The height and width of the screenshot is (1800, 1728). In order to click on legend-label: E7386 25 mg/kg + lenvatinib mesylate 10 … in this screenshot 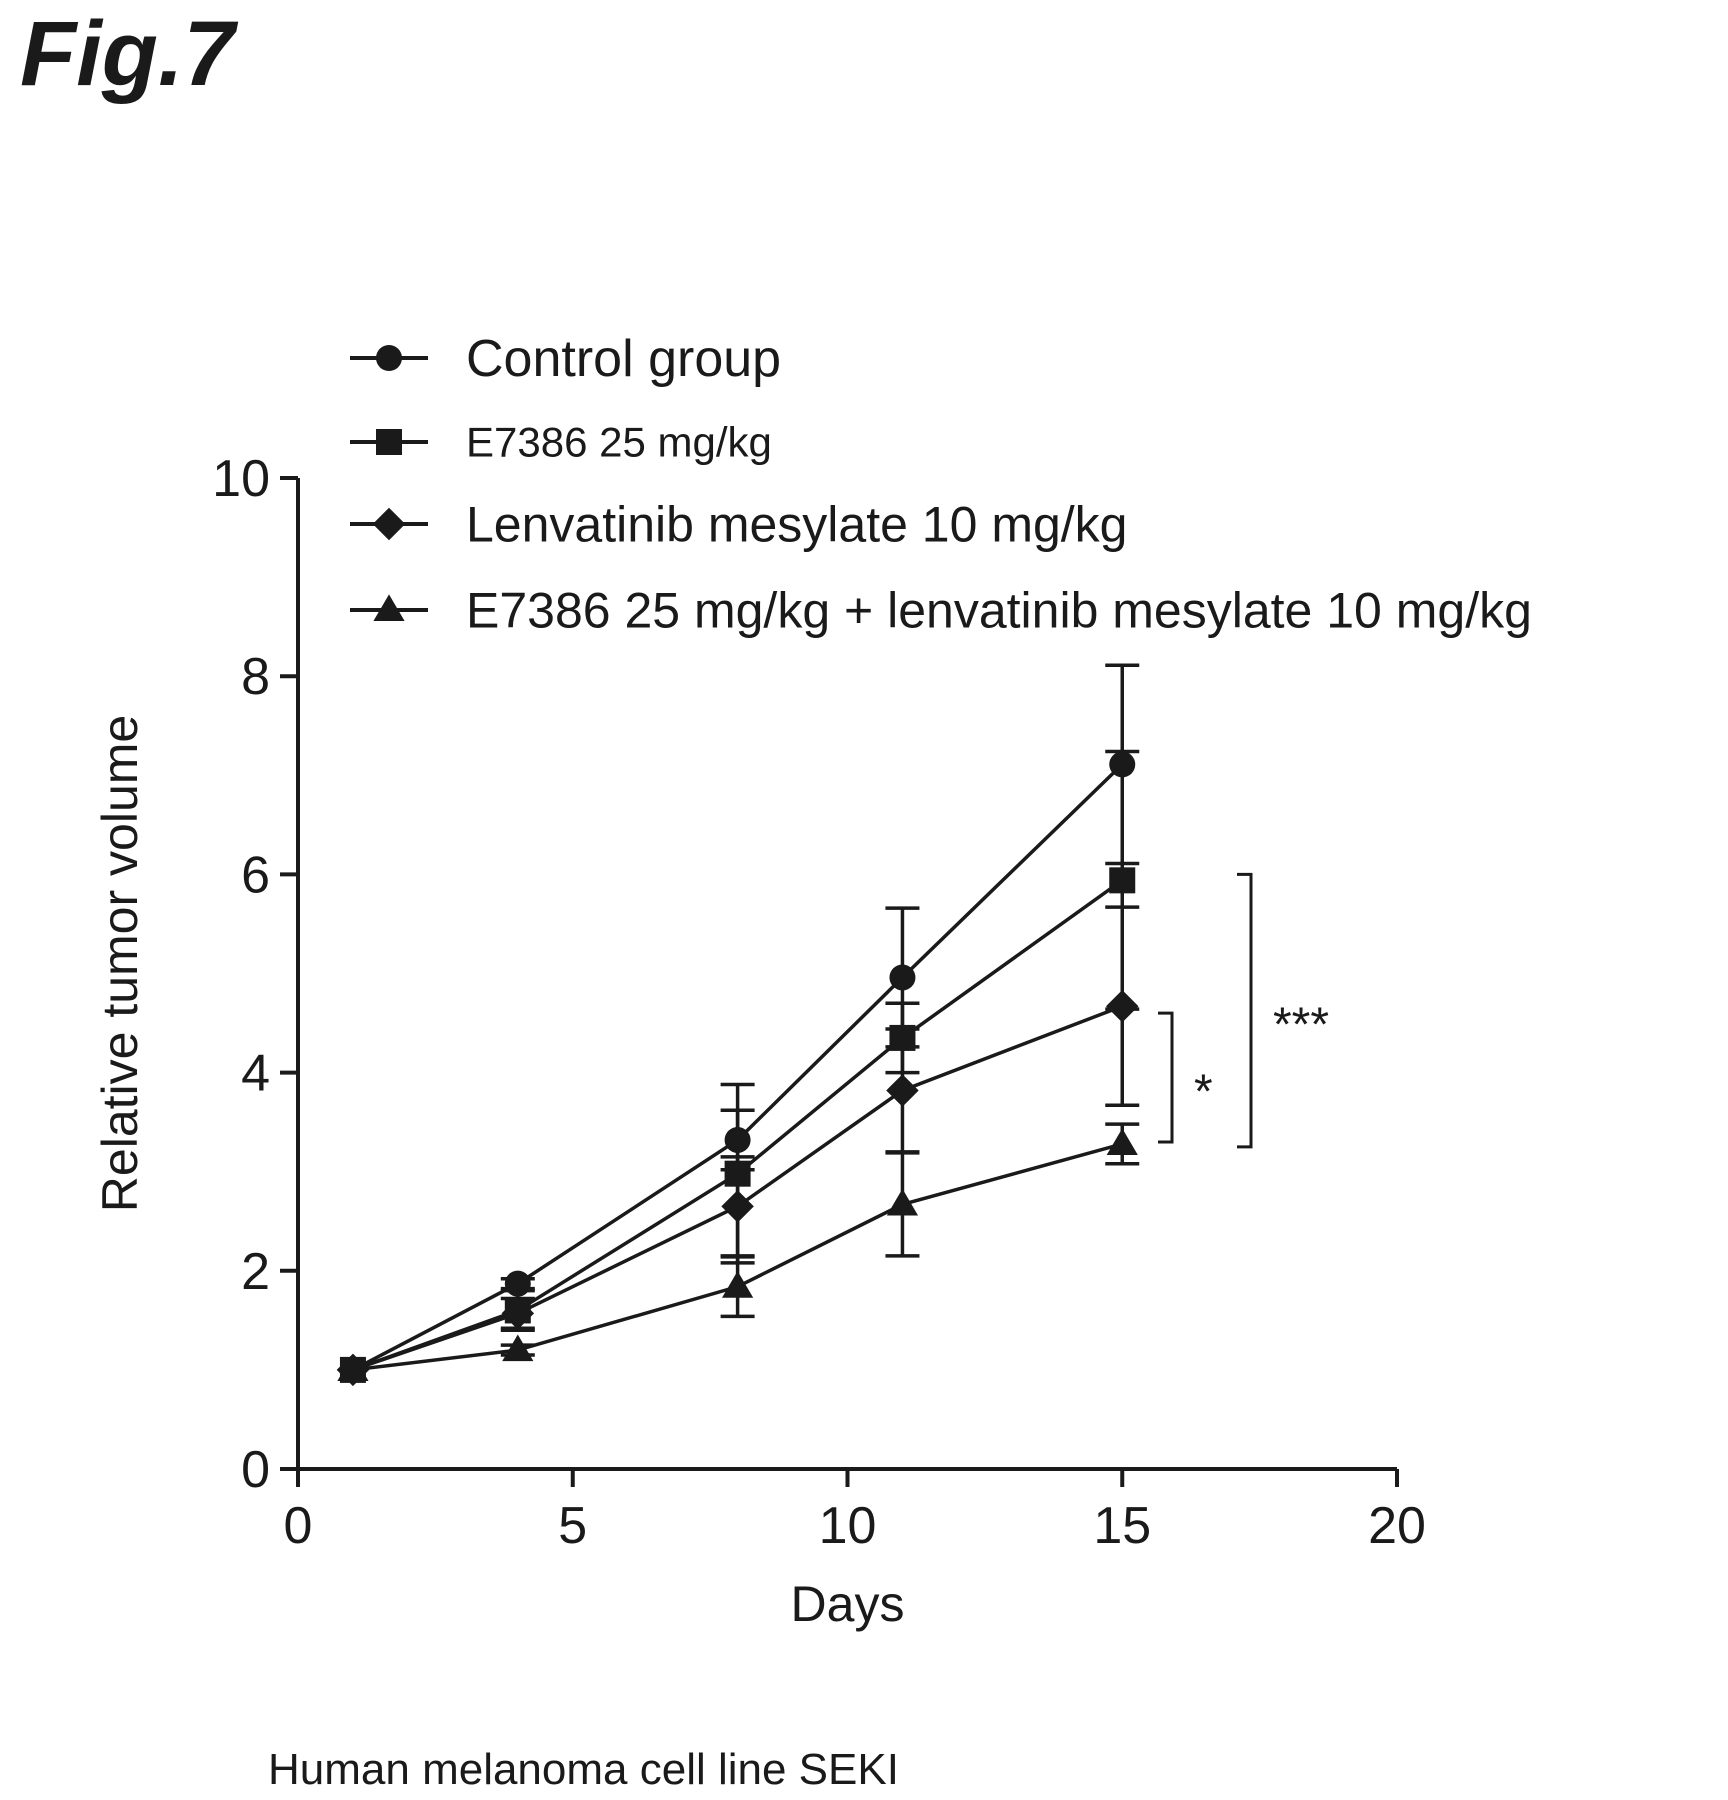, I will do `click(999, 611)`.